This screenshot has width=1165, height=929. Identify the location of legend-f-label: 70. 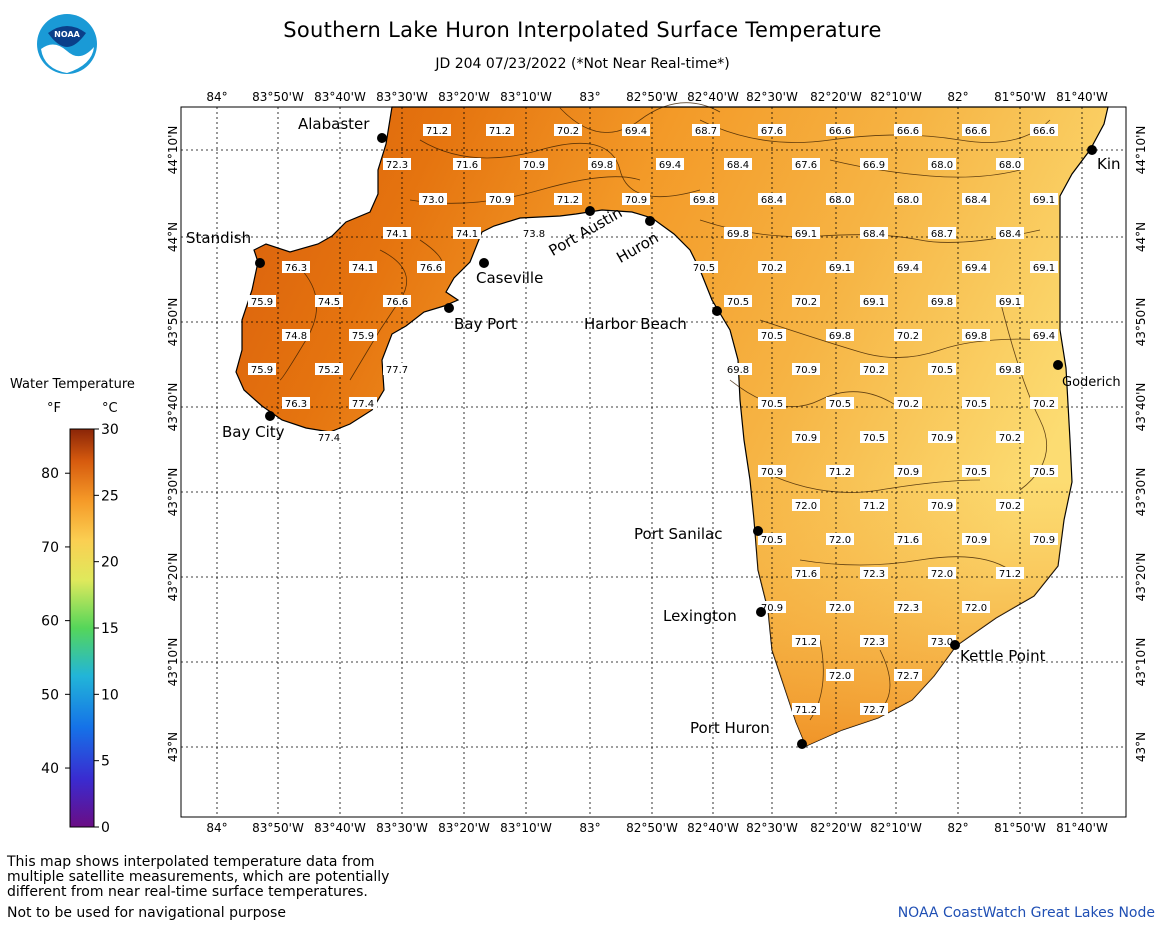
(50, 548).